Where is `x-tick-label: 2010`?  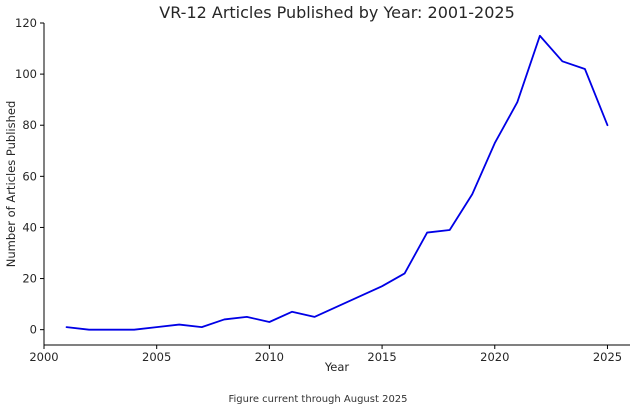 x-tick-label: 2010 is located at coordinates (269, 357).